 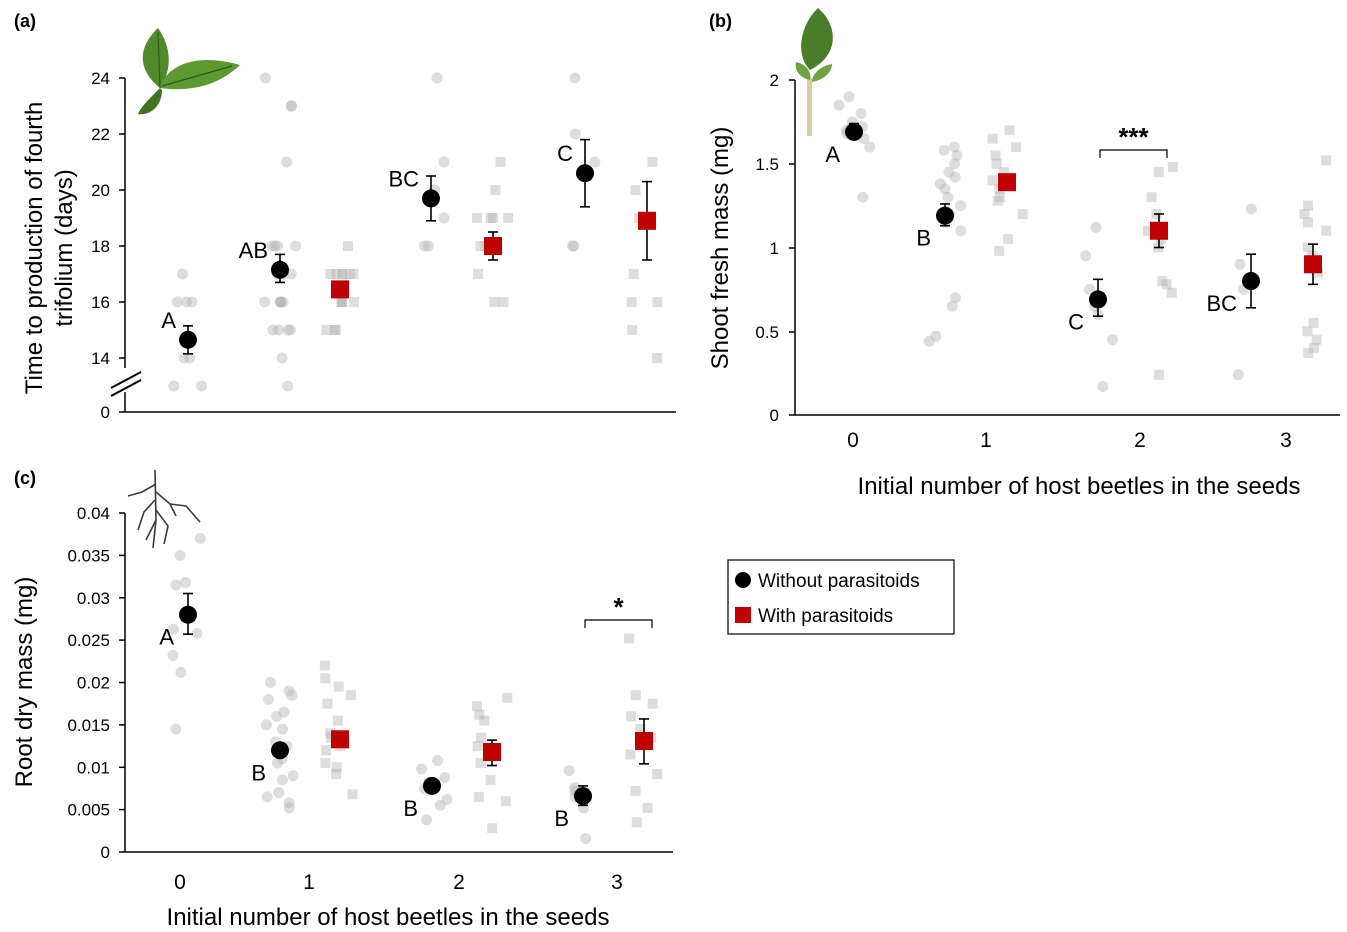 What do you see at coordinates (743, 615) in the screenshot?
I see `legend-marker-with` at bounding box center [743, 615].